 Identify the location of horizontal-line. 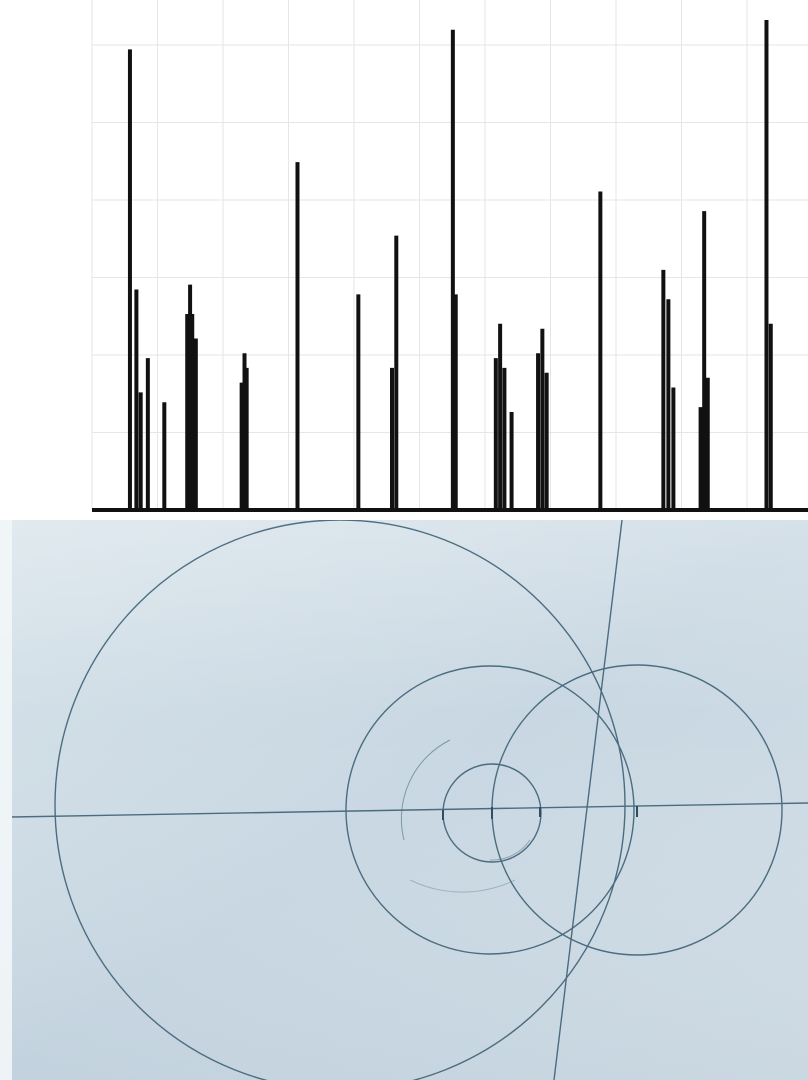
(409, 810).